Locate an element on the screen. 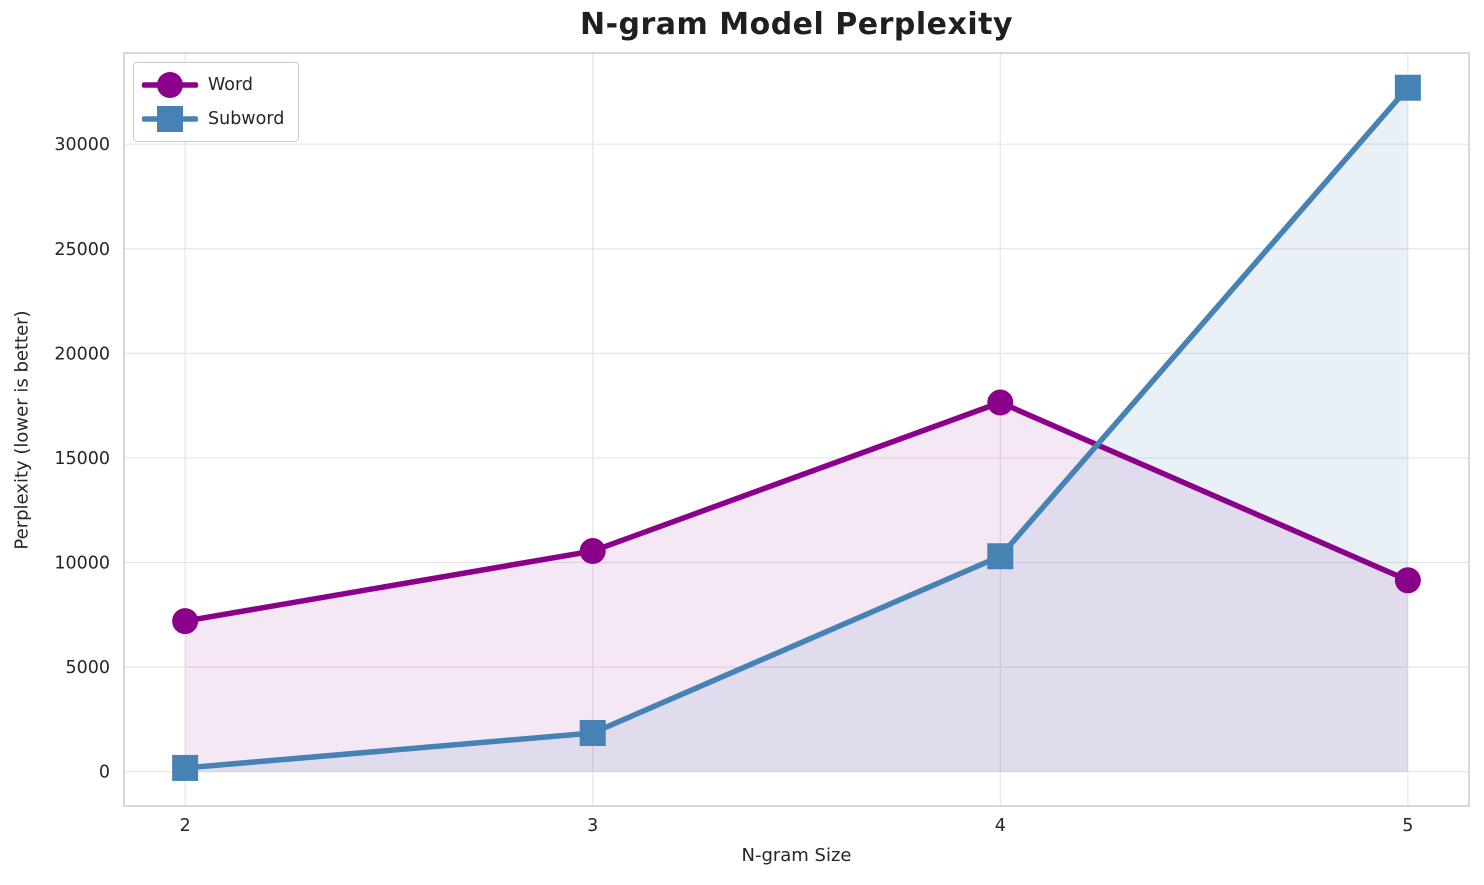 The width and height of the screenshot is (1484, 885). legend: Word Subword is located at coordinates (216, 102).